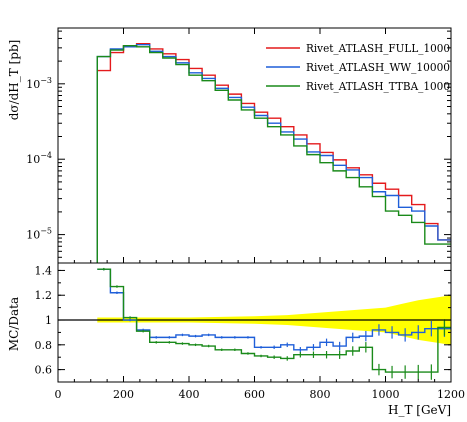 The height and width of the screenshot is (422, 467). I want to click on x-tick-label: 400, so click(189, 394).